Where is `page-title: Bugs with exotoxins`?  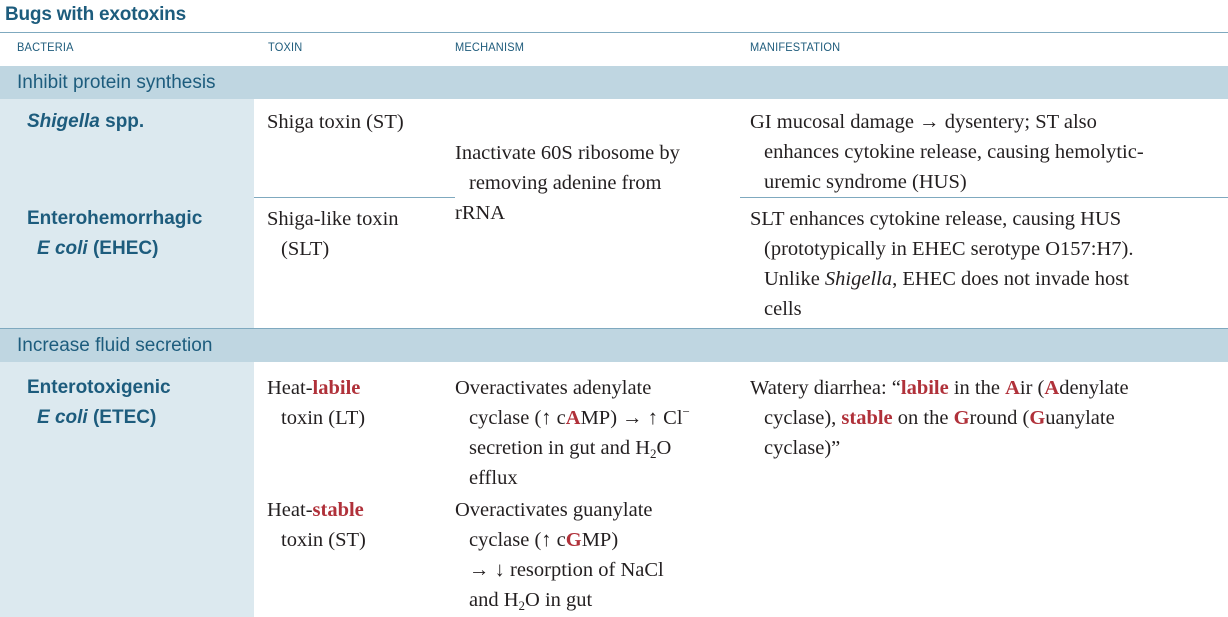 page-title: Bugs with exotoxins is located at coordinates (95, 14).